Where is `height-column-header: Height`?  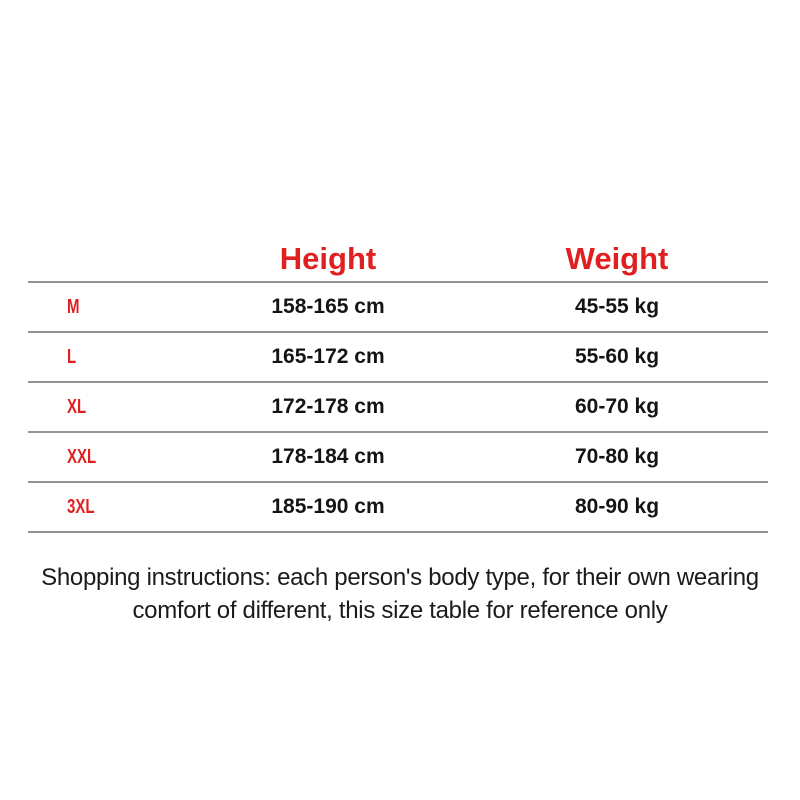
height-column-header: Height is located at coordinates (328, 258).